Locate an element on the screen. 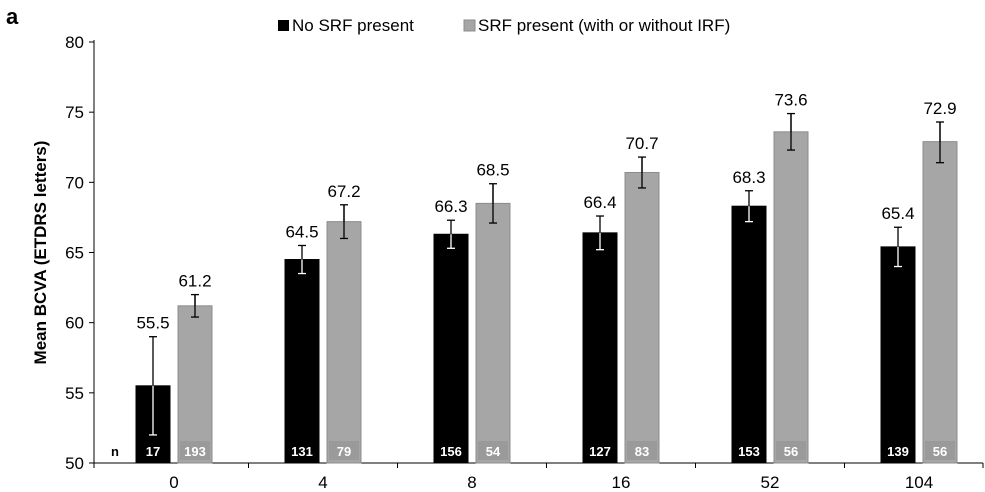 The width and height of the screenshot is (985, 492). n-label: 79 is located at coordinates (344, 451).